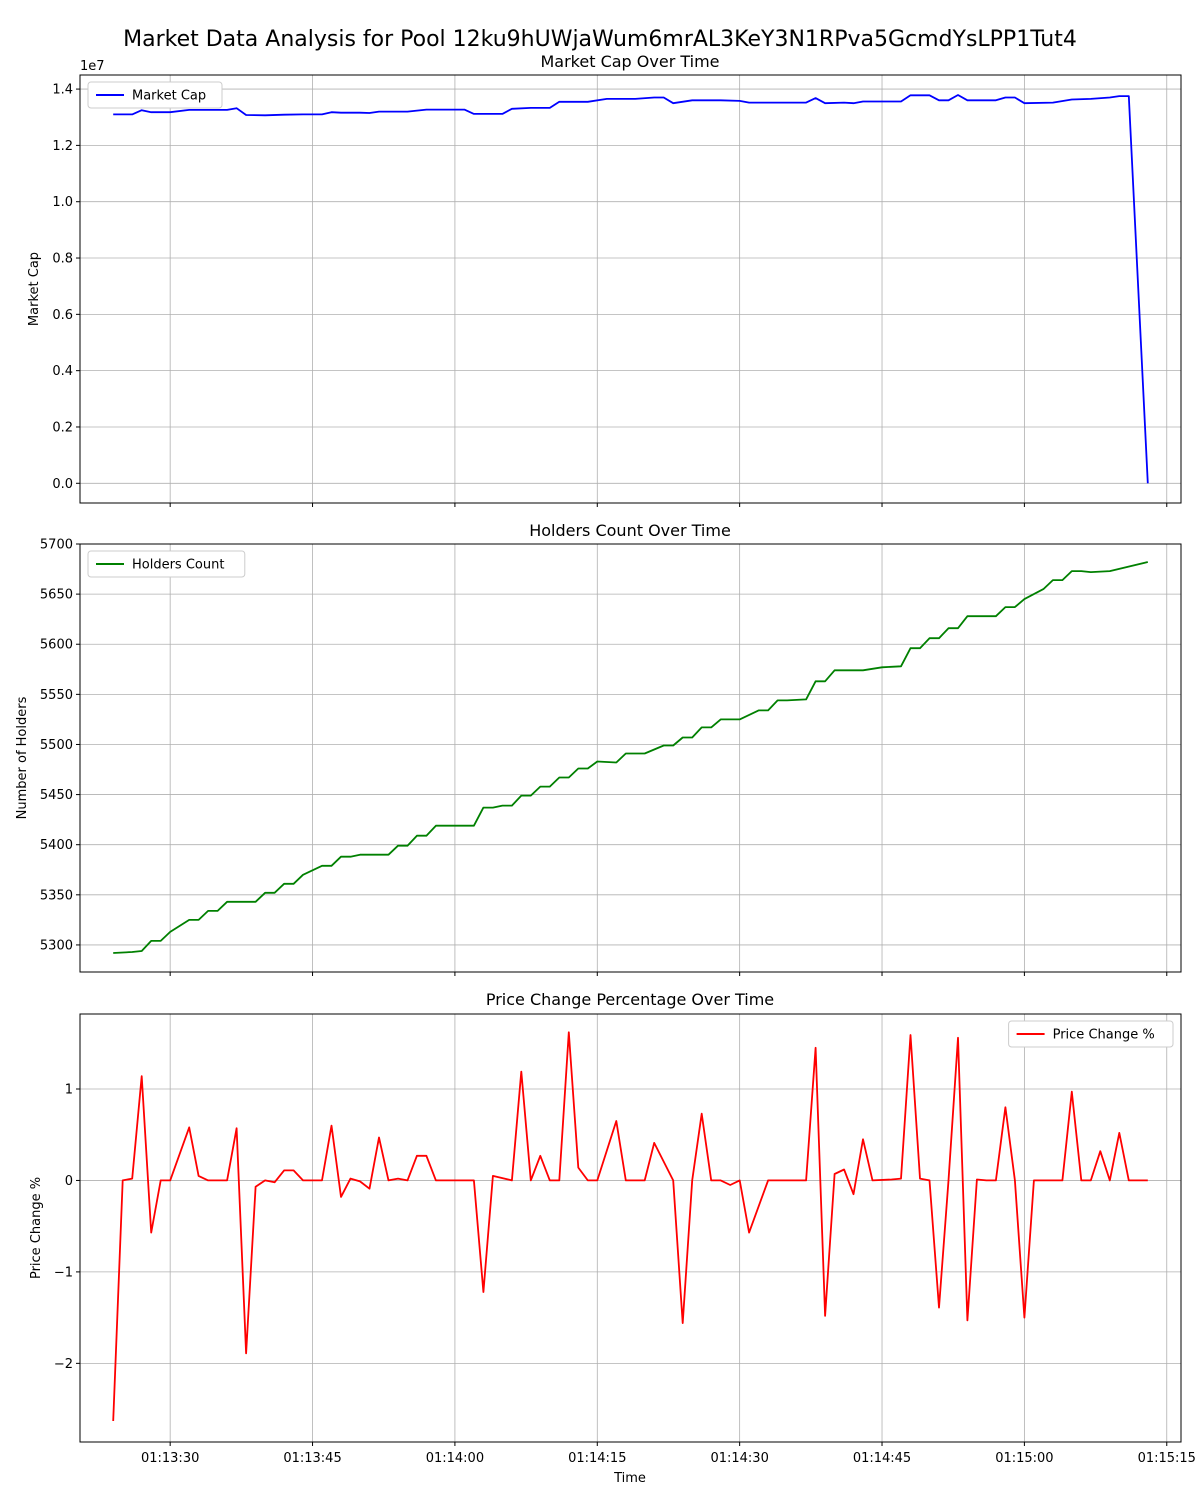 Image resolution: width=1200 pixels, height=1500 pixels. What do you see at coordinates (62, 90) in the screenshot?
I see `y-tick-label: 1.4` at bounding box center [62, 90].